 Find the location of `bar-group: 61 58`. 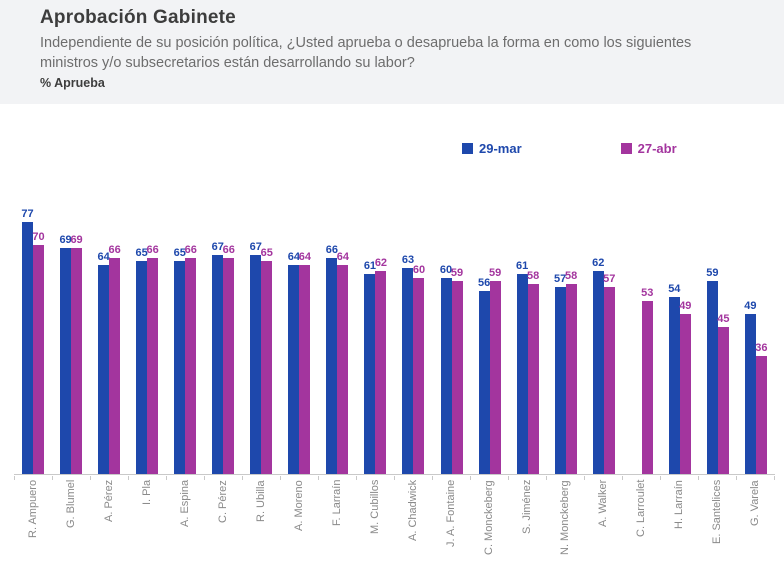

bar-group: 61 58 is located at coordinates (528, 340).